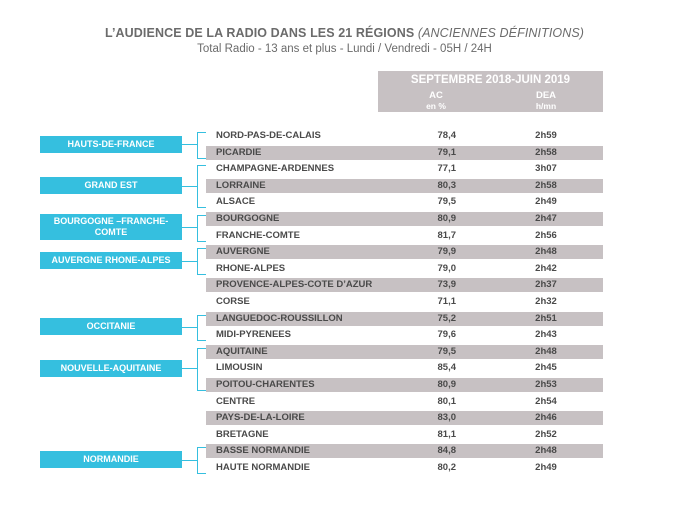  Describe the element at coordinates (263, 467) in the screenshot. I see `row-name: HAUTE NORMANDIE` at that location.